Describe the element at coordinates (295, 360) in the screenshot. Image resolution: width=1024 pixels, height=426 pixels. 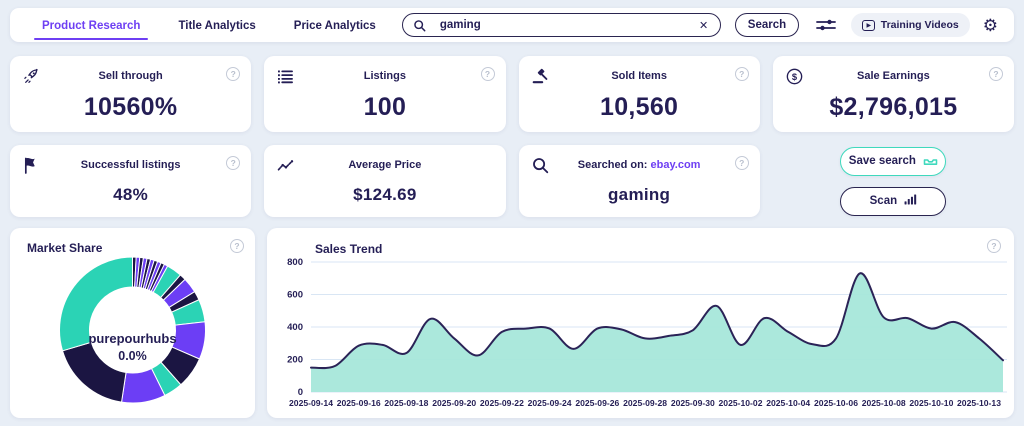
I see `svg-text: 200` at that location.